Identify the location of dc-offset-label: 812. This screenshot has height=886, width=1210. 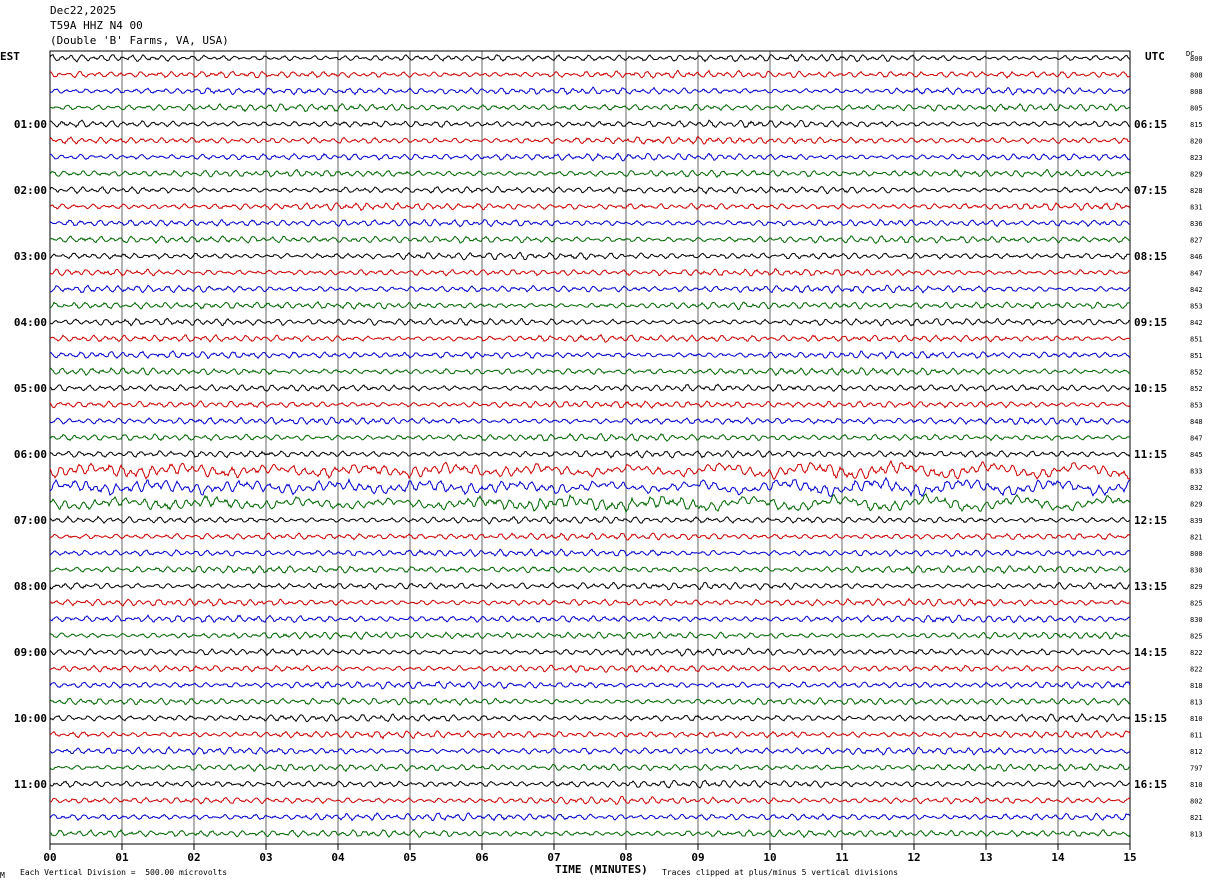
(1196, 752).